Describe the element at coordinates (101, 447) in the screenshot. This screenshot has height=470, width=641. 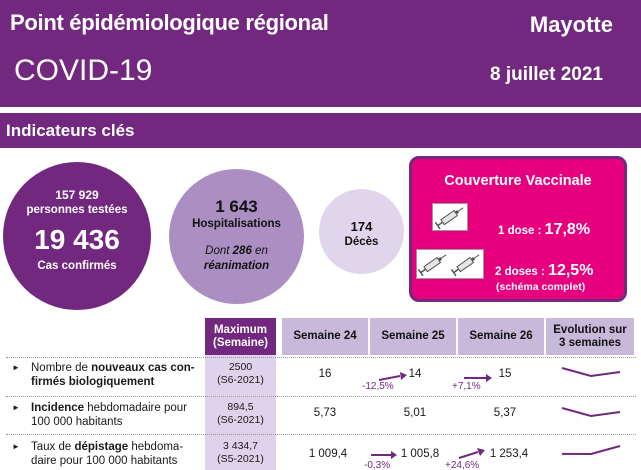
I see `row-label-bold: dépistage` at that location.